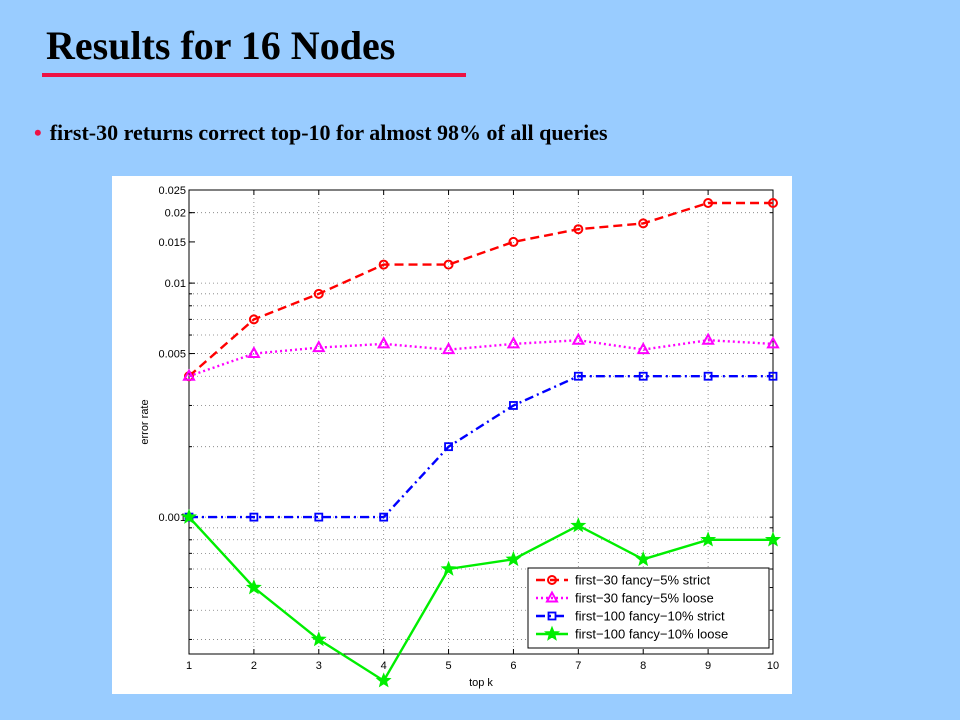 The image size is (960, 720). What do you see at coordinates (319, 666) in the screenshot?
I see `x-tick-label: 3` at bounding box center [319, 666].